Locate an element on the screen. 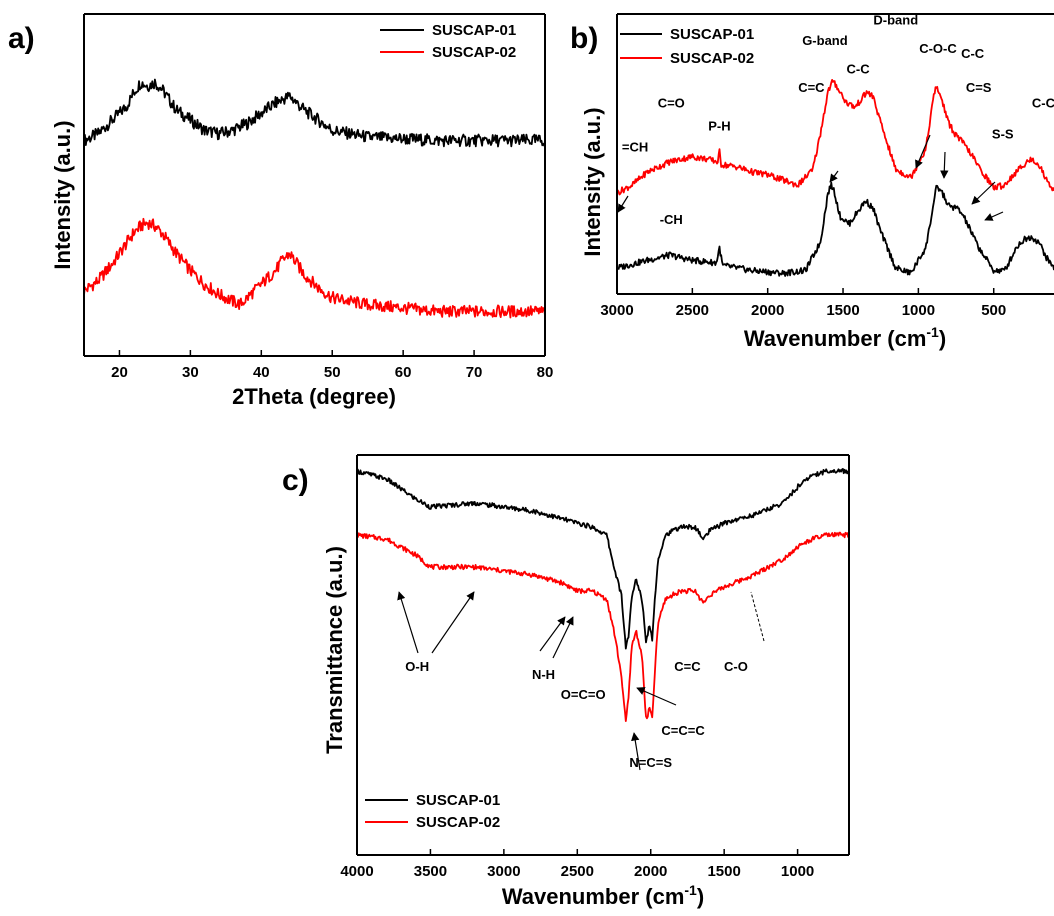 The image size is (1054, 916). annotation-label: P-H is located at coordinates (719, 126).